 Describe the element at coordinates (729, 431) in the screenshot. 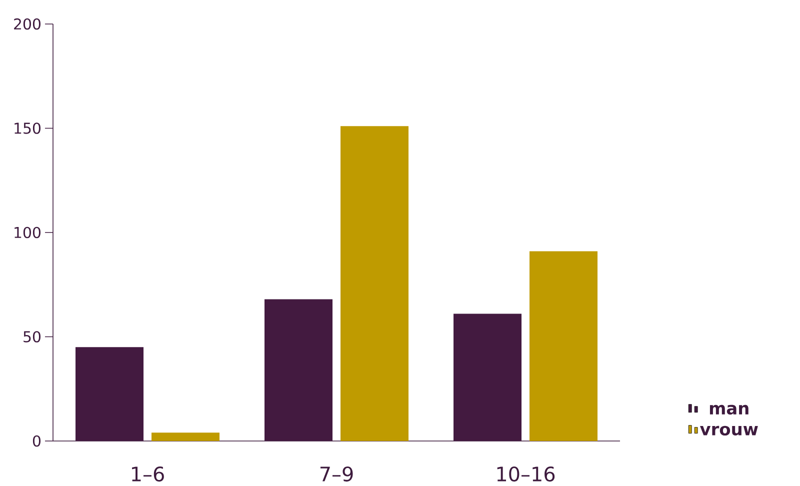

I see `legend-label: vrouw` at that location.